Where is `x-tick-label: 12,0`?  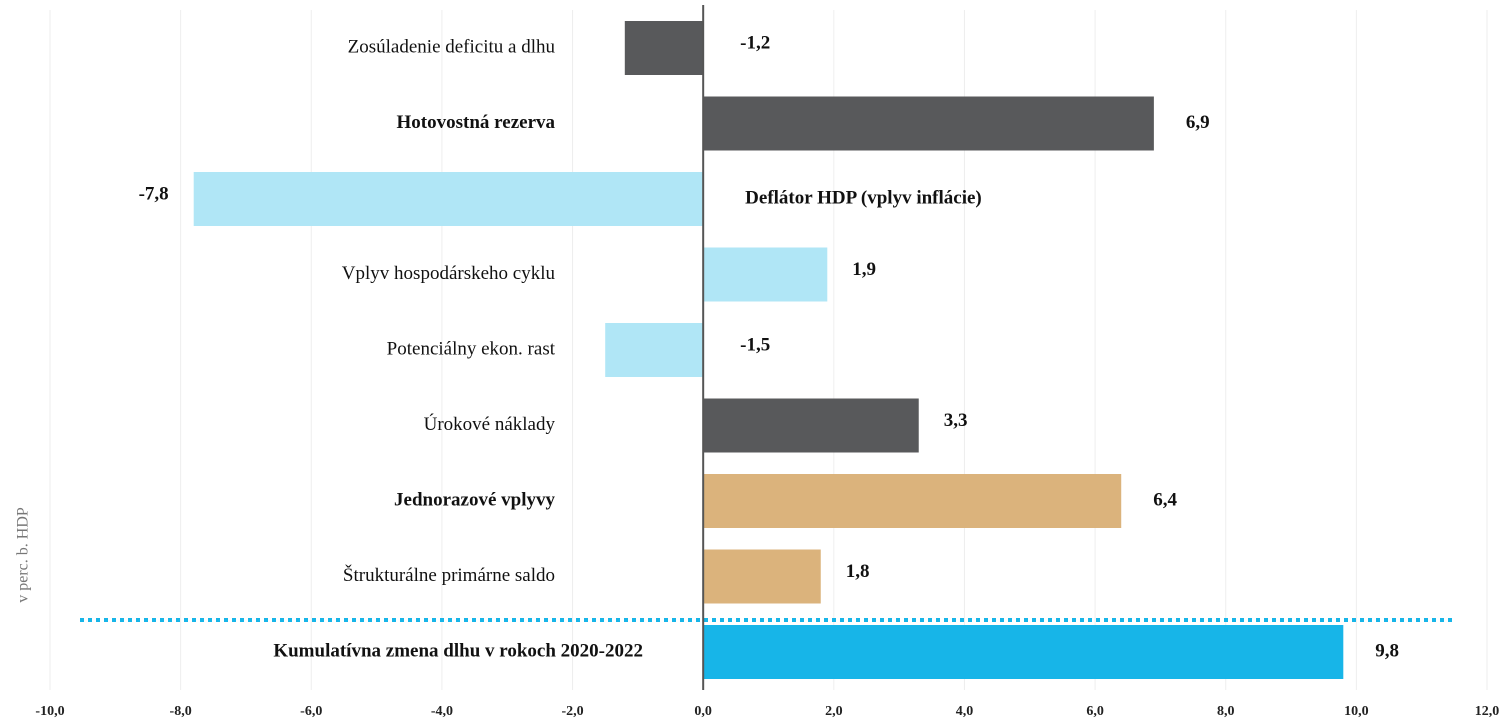
x-tick-label: 12,0 is located at coordinates (1487, 711).